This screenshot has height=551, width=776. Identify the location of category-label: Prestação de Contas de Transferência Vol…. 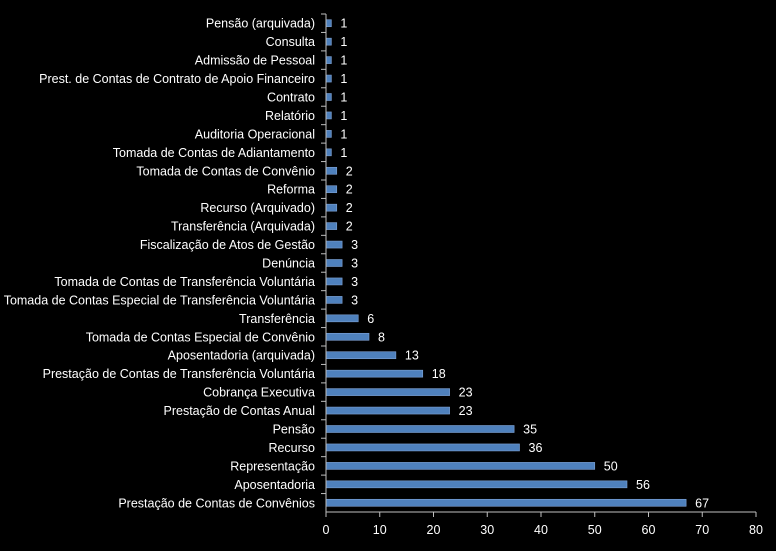
(179, 374).